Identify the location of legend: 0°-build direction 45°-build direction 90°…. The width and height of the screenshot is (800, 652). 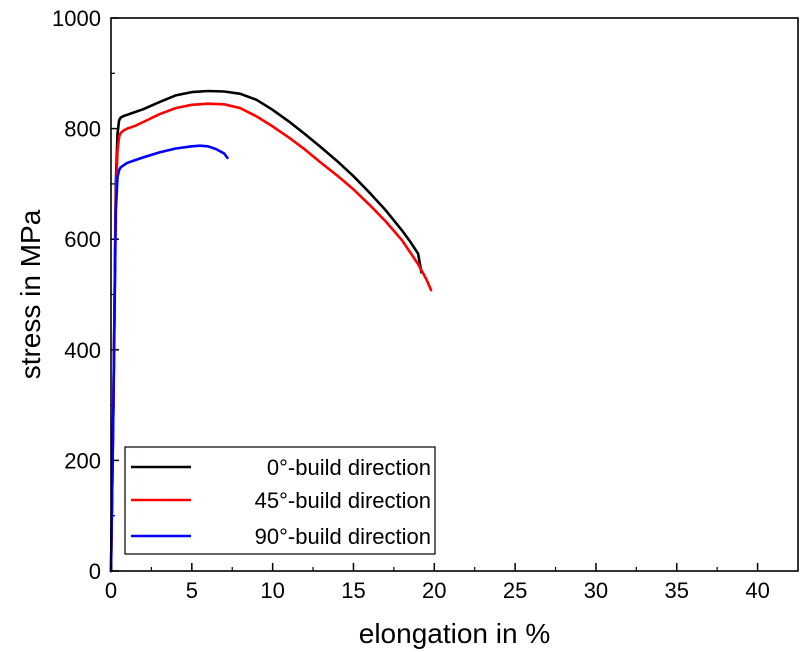
(280, 500).